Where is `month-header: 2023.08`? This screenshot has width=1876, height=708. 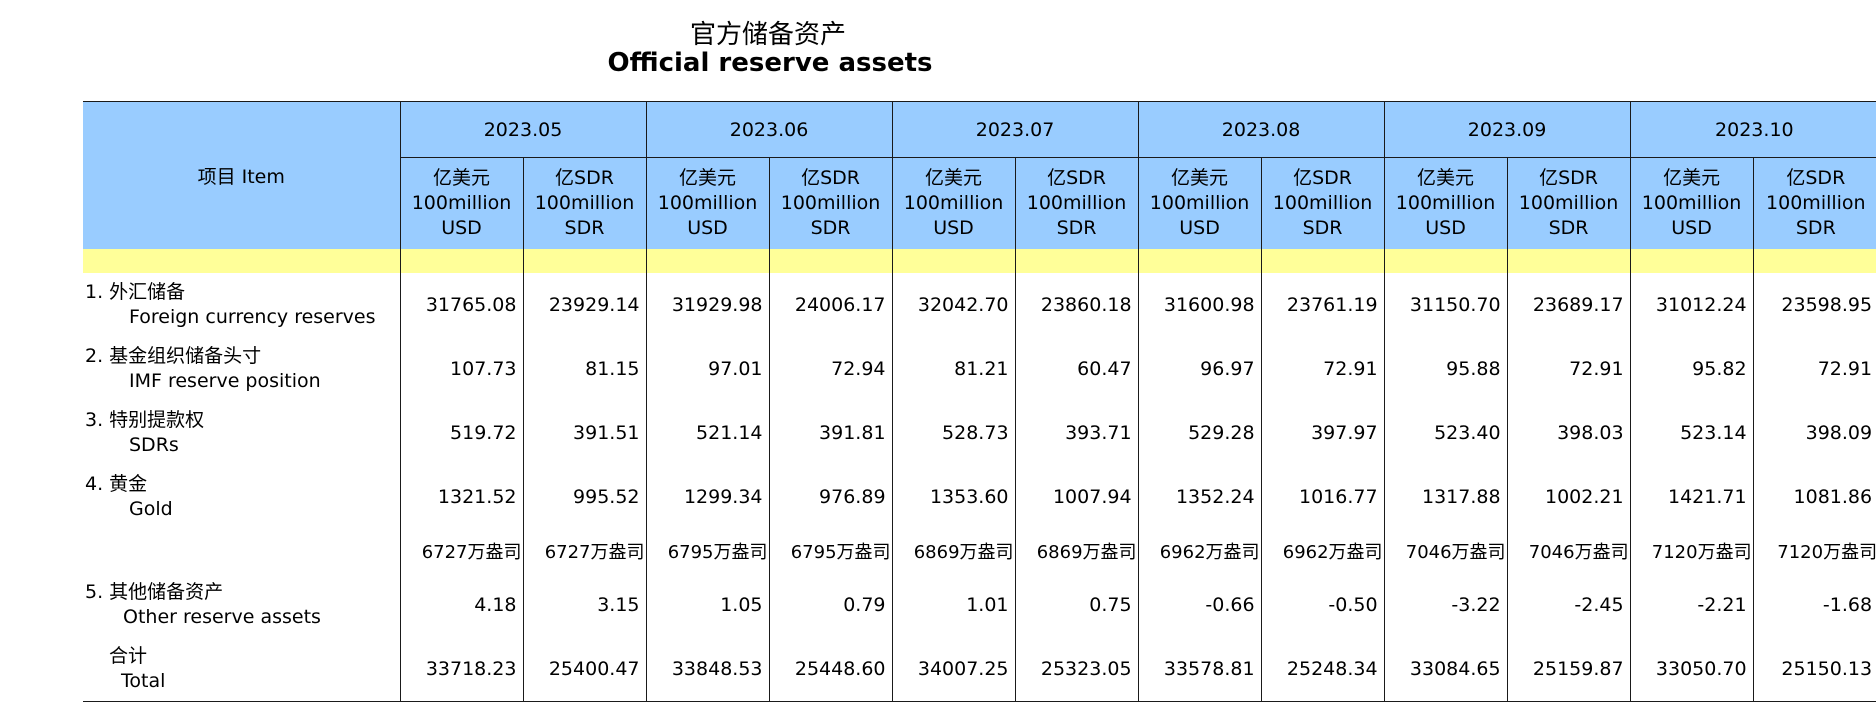 month-header: 2023.08 is located at coordinates (1261, 129).